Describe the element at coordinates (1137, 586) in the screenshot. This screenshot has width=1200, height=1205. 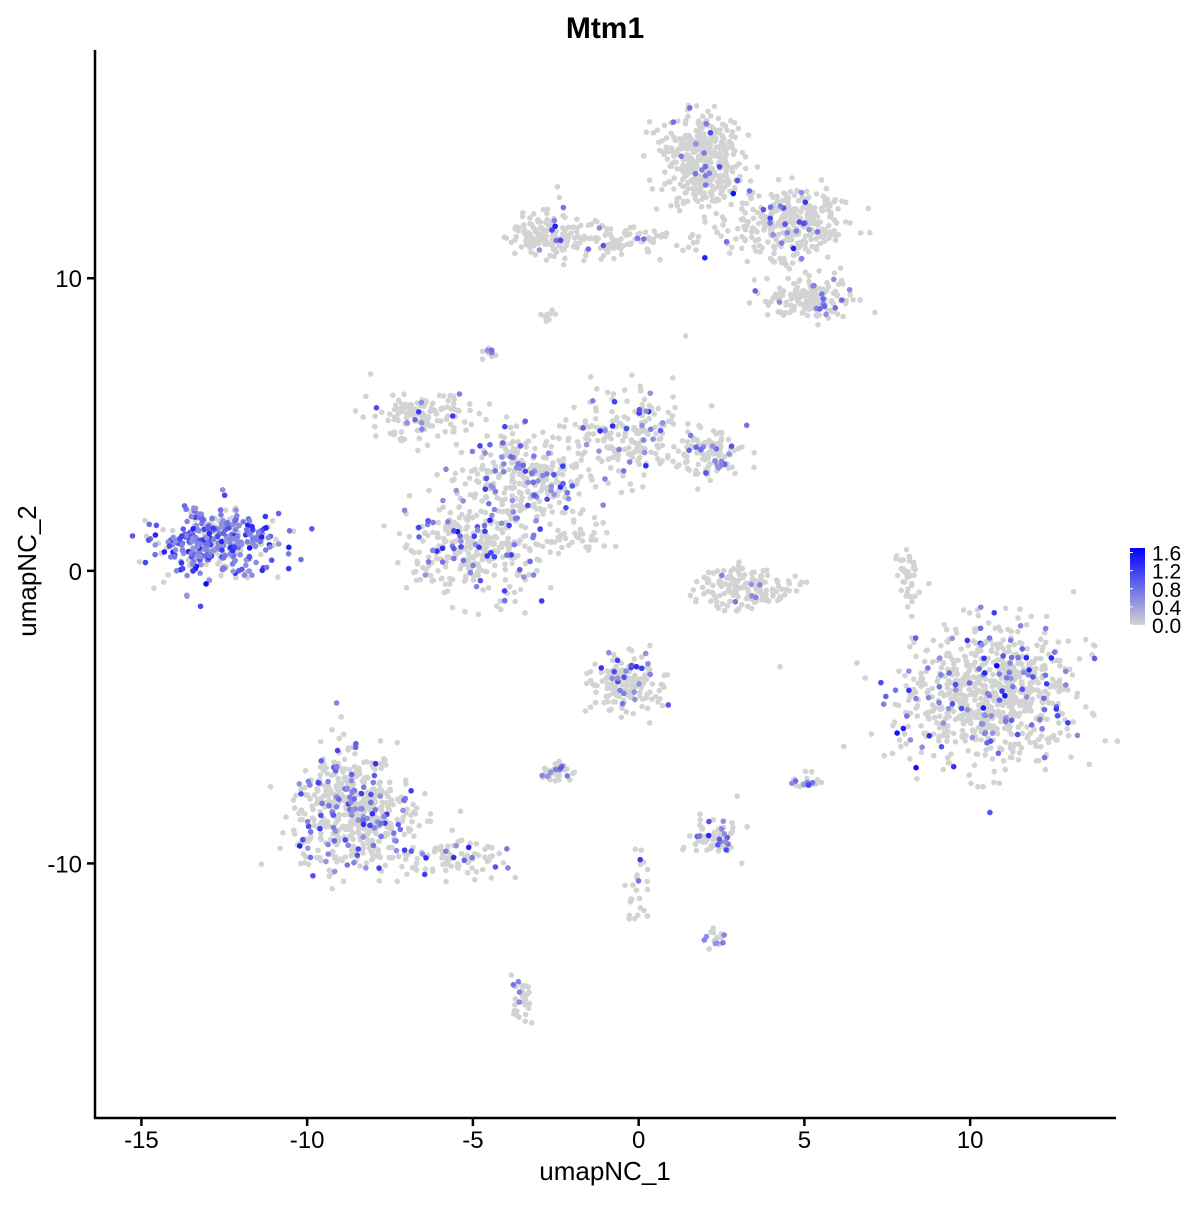
I see `legend-colorbar` at that location.